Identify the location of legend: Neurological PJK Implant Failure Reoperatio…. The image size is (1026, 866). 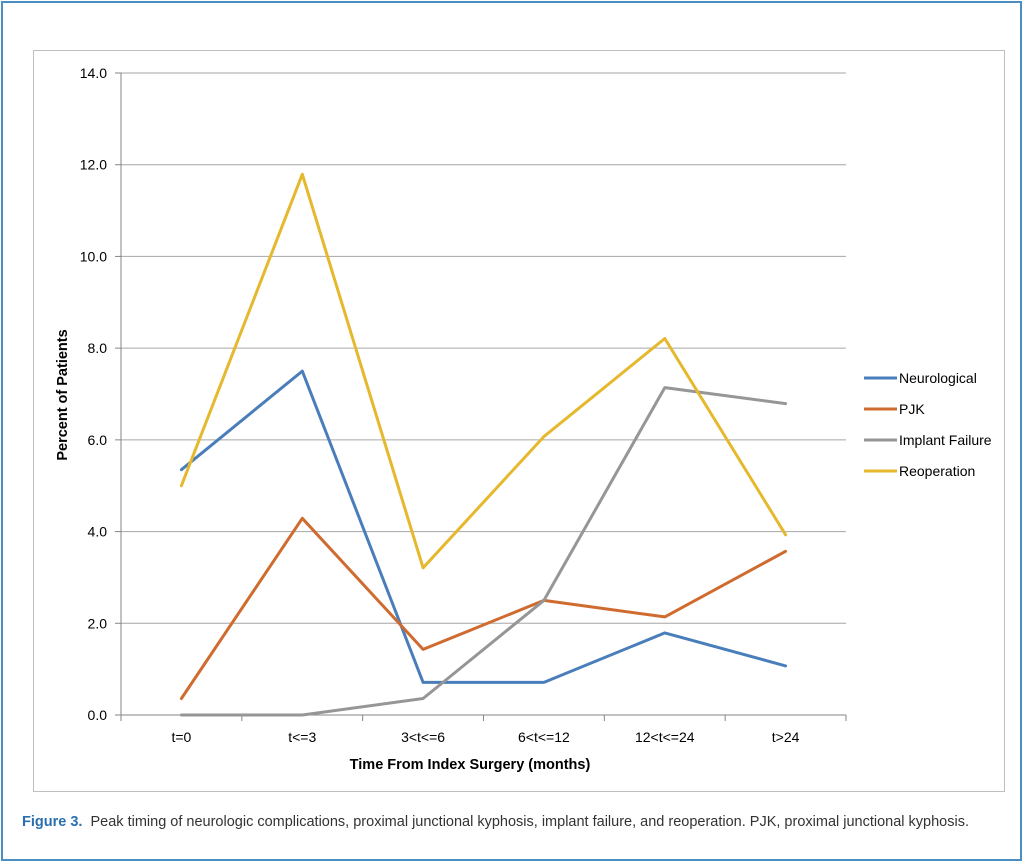
(928, 424).